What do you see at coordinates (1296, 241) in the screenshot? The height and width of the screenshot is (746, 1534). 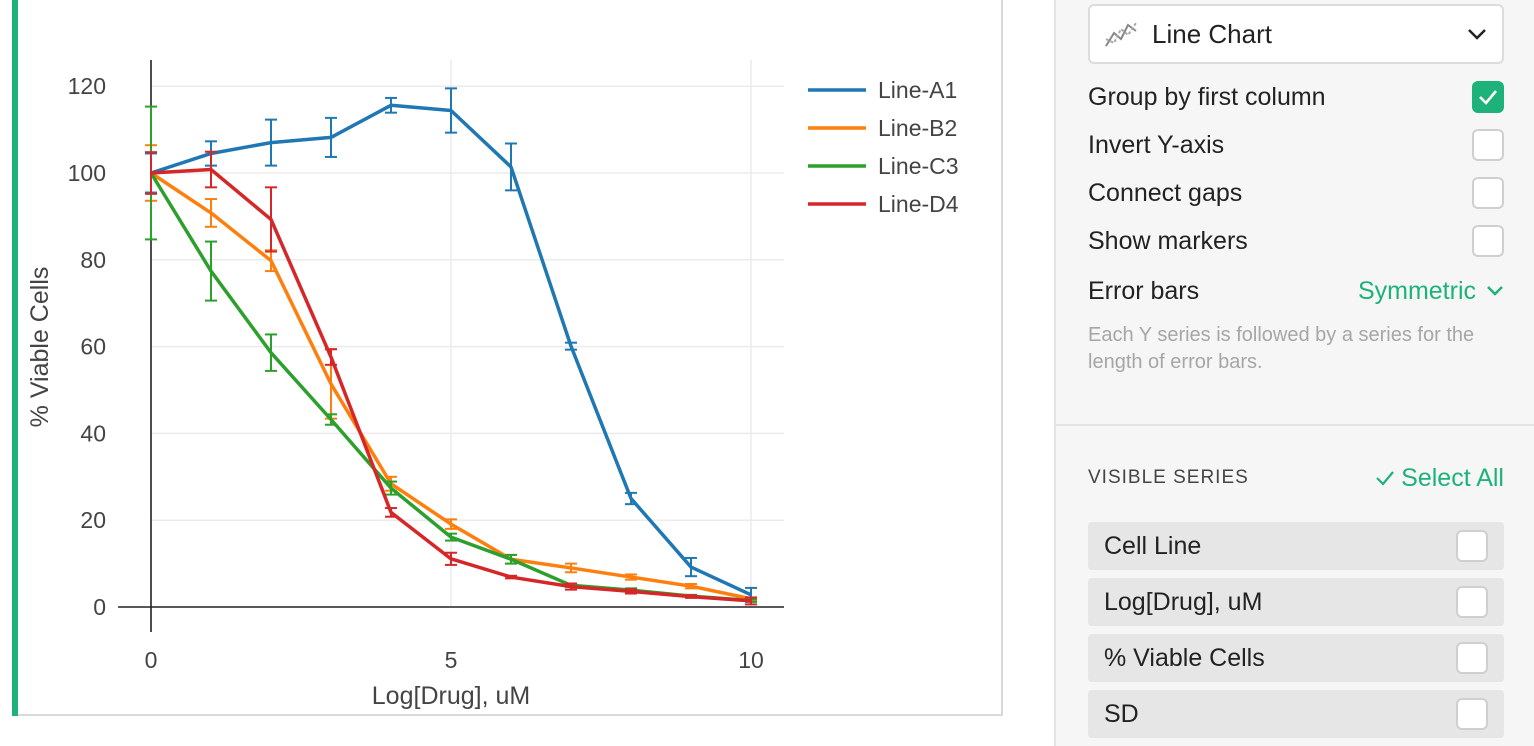 I see `option-show-markers: Show markers` at bounding box center [1296, 241].